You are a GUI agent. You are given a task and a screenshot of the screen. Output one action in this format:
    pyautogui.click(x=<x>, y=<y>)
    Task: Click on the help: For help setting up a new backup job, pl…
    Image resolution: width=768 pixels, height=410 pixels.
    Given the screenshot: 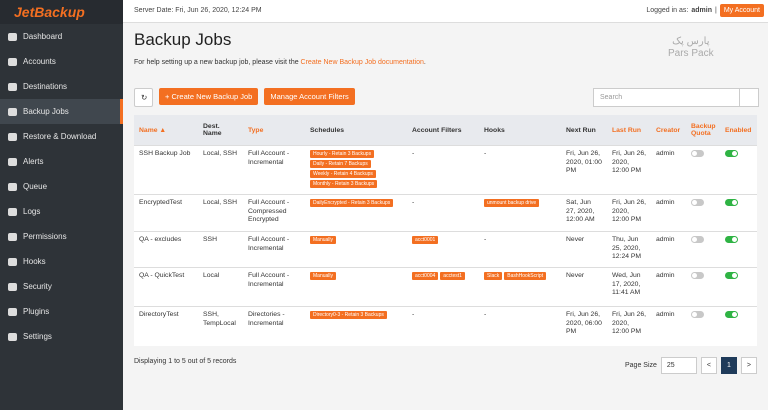 What is the action you would take?
    pyautogui.click(x=280, y=62)
    